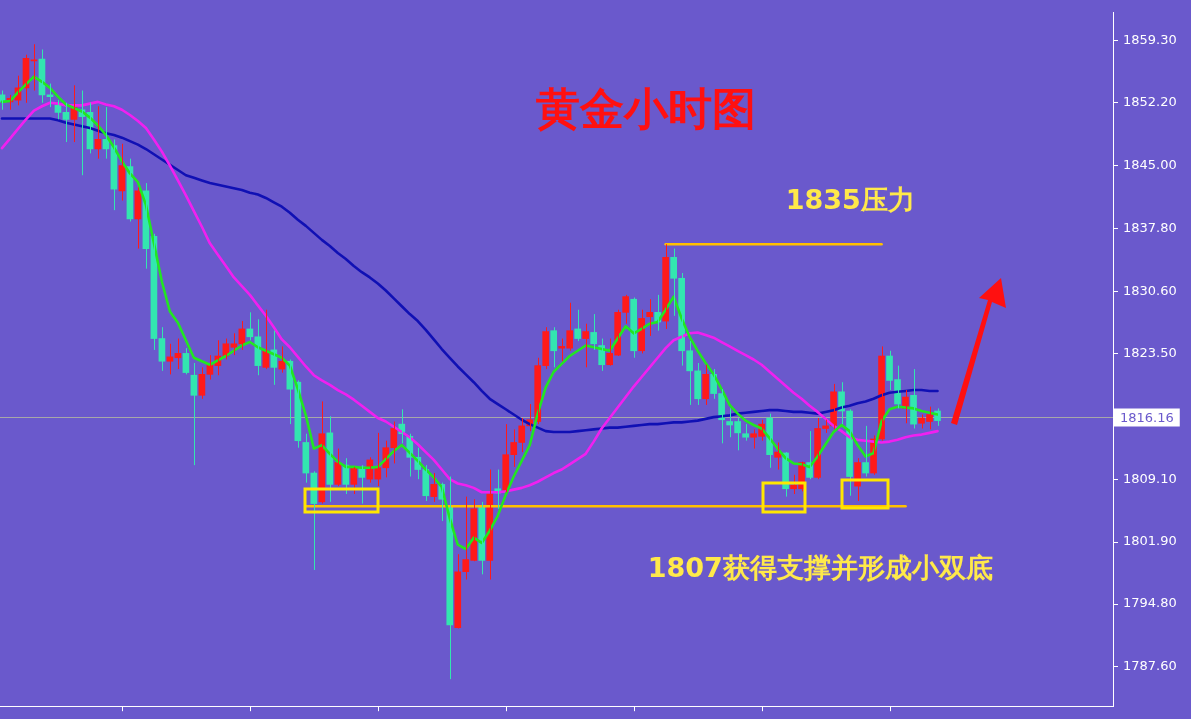 The width and height of the screenshot is (1191, 719). Describe the element at coordinates (1150, 352) in the screenshot. I see `y-tick-label: 1823.50` at that location.